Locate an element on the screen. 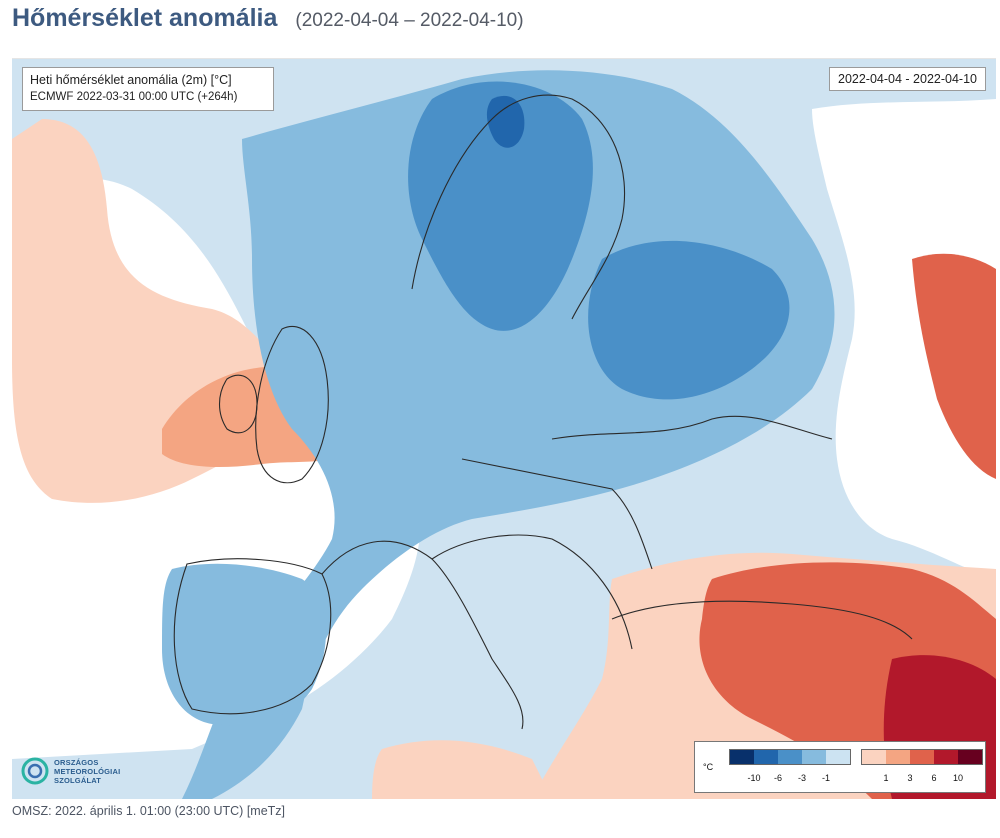  east-border is located at coordinates (692, 427).